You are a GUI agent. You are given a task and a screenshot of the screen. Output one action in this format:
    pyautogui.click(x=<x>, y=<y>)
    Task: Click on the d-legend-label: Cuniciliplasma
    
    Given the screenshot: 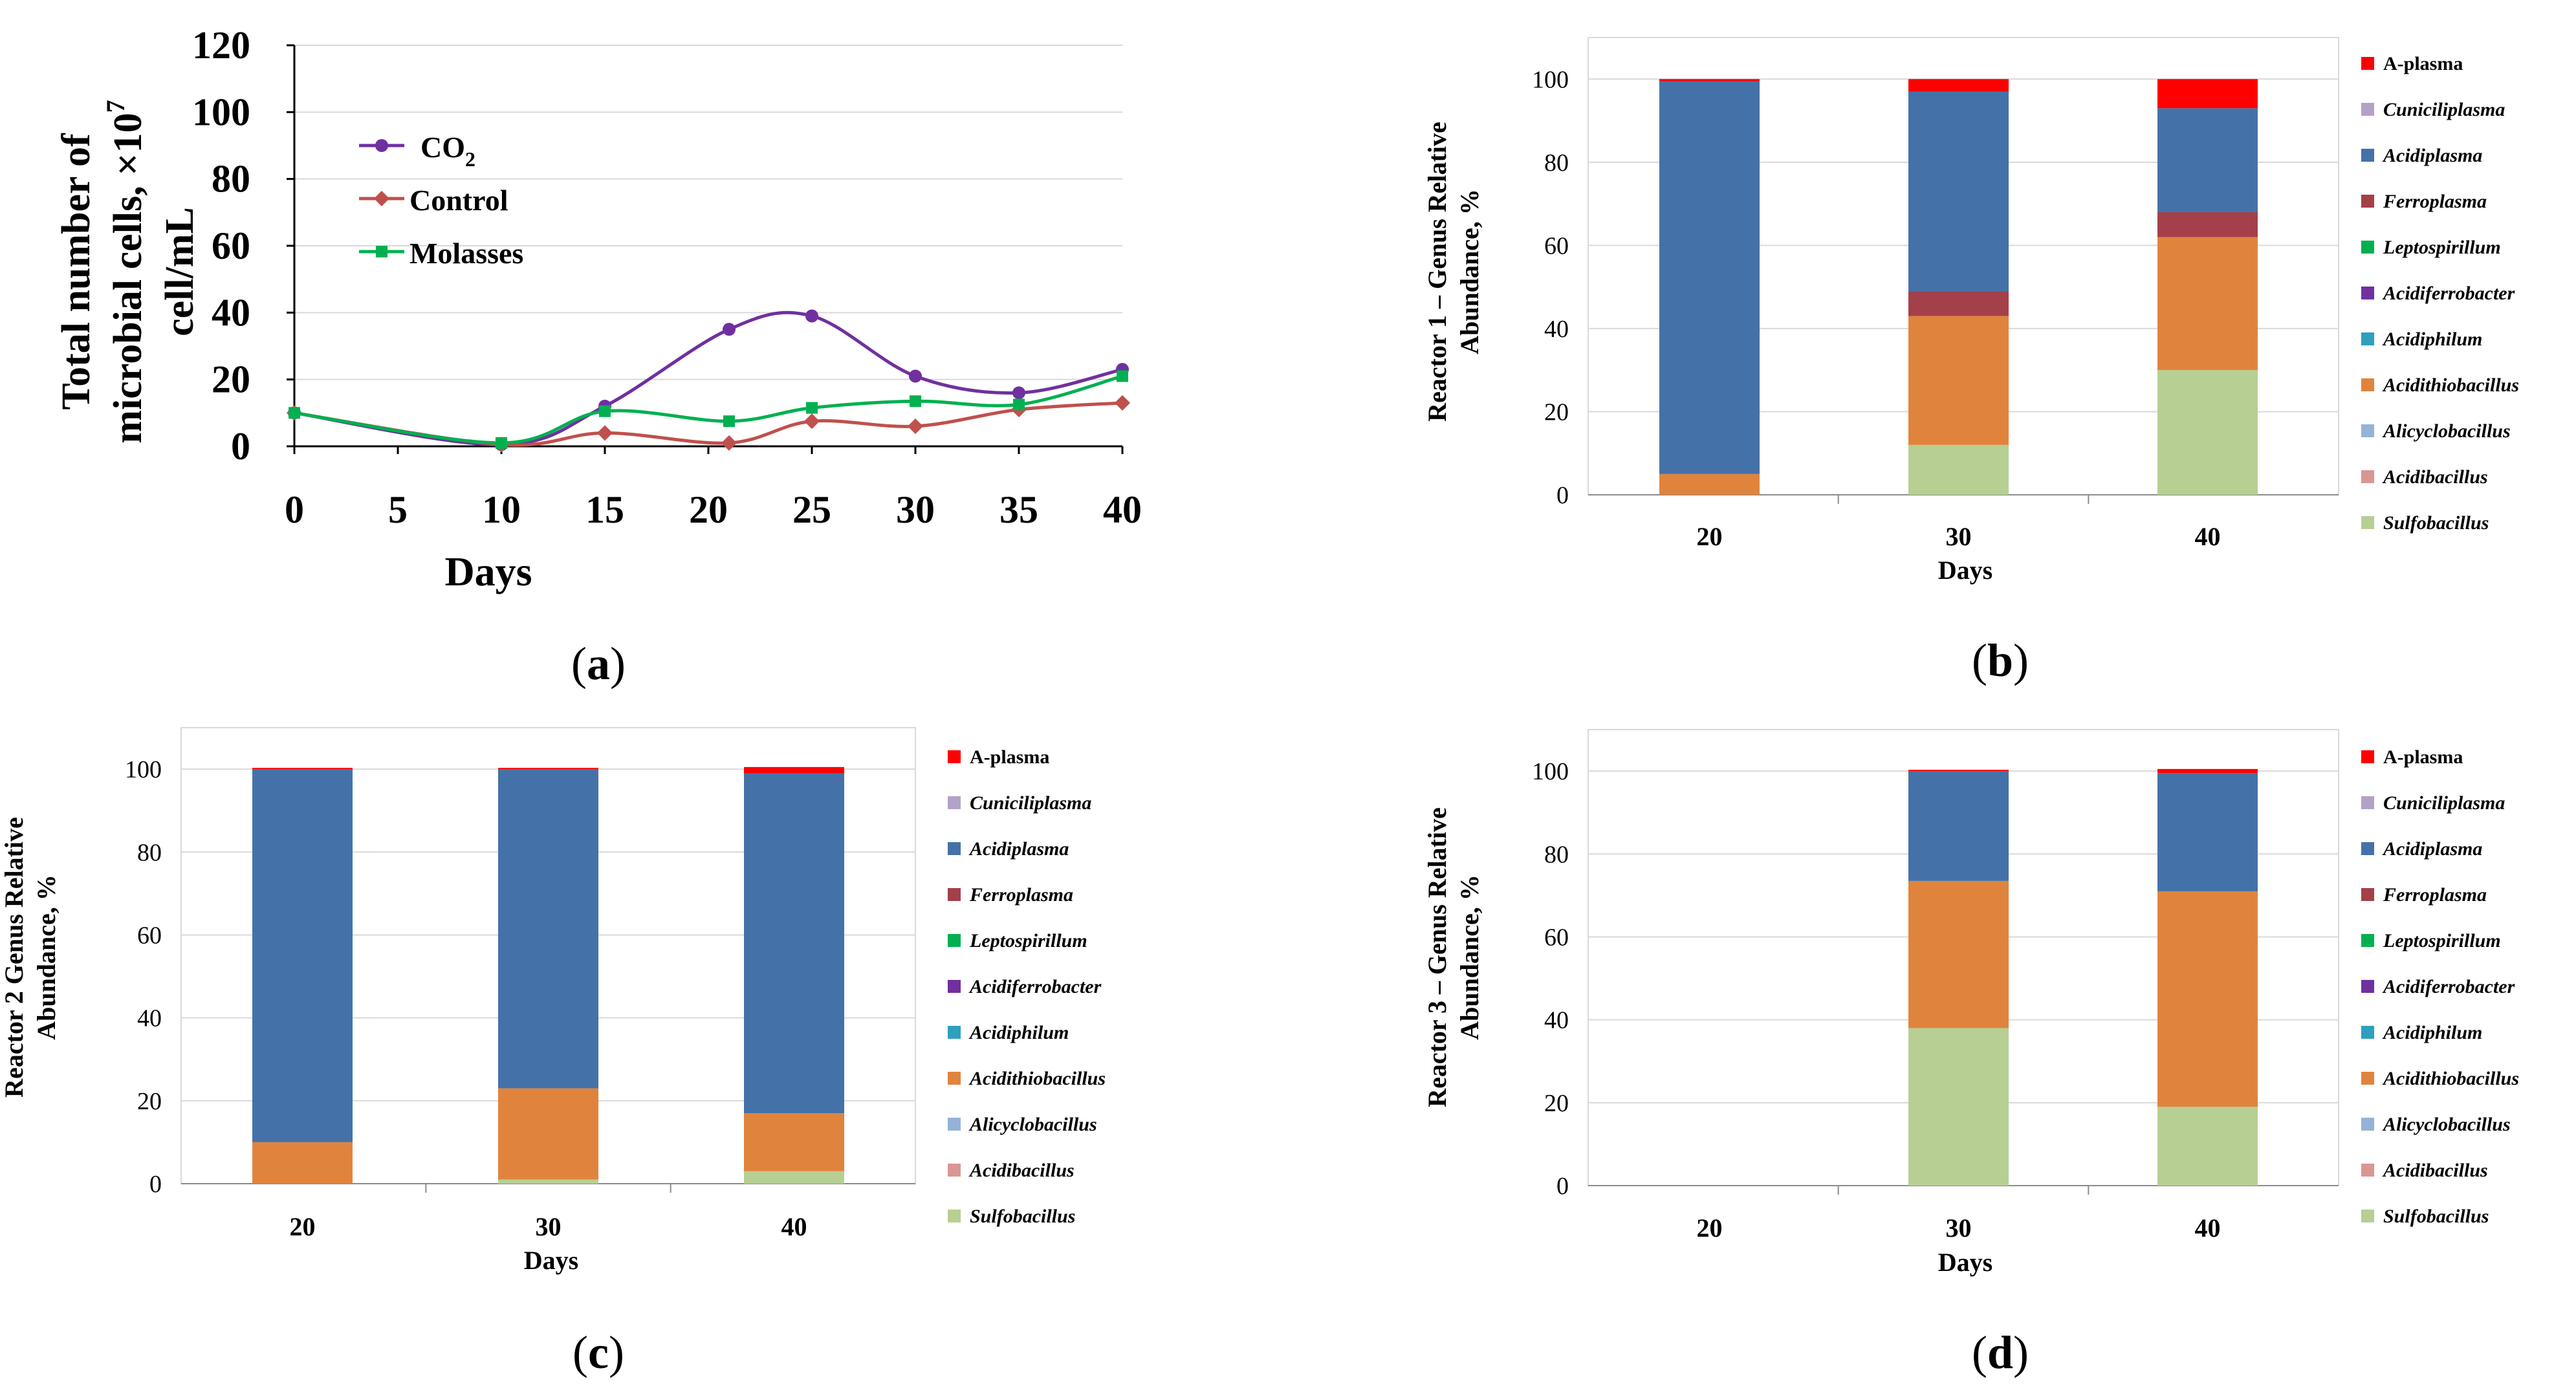 What is the action you would take?
    pyautogui.click(x=2444, y=803)
    